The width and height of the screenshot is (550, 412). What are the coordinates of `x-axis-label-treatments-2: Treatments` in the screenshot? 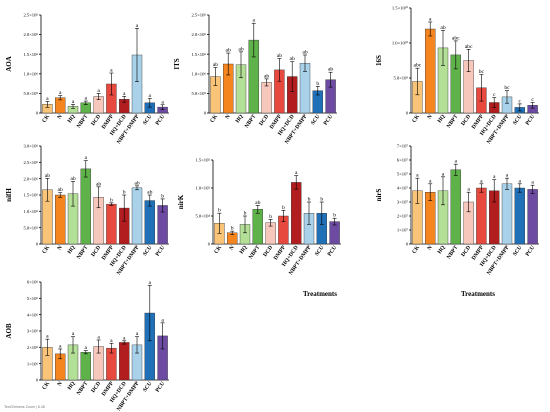 It's located at (478, 294).